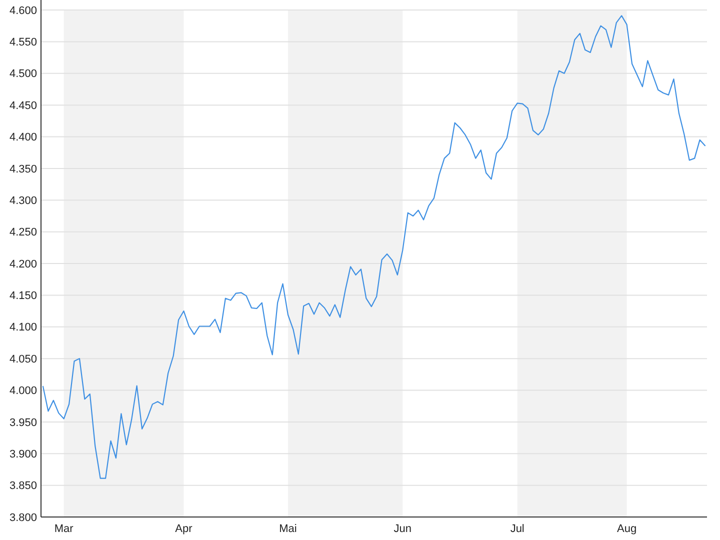 This screenshot has height=540, width=720. What do you see at coordinates (23, 328) in the screenshot?
I see `y-tick-label: 4.100` at bounding box center [23, 328].